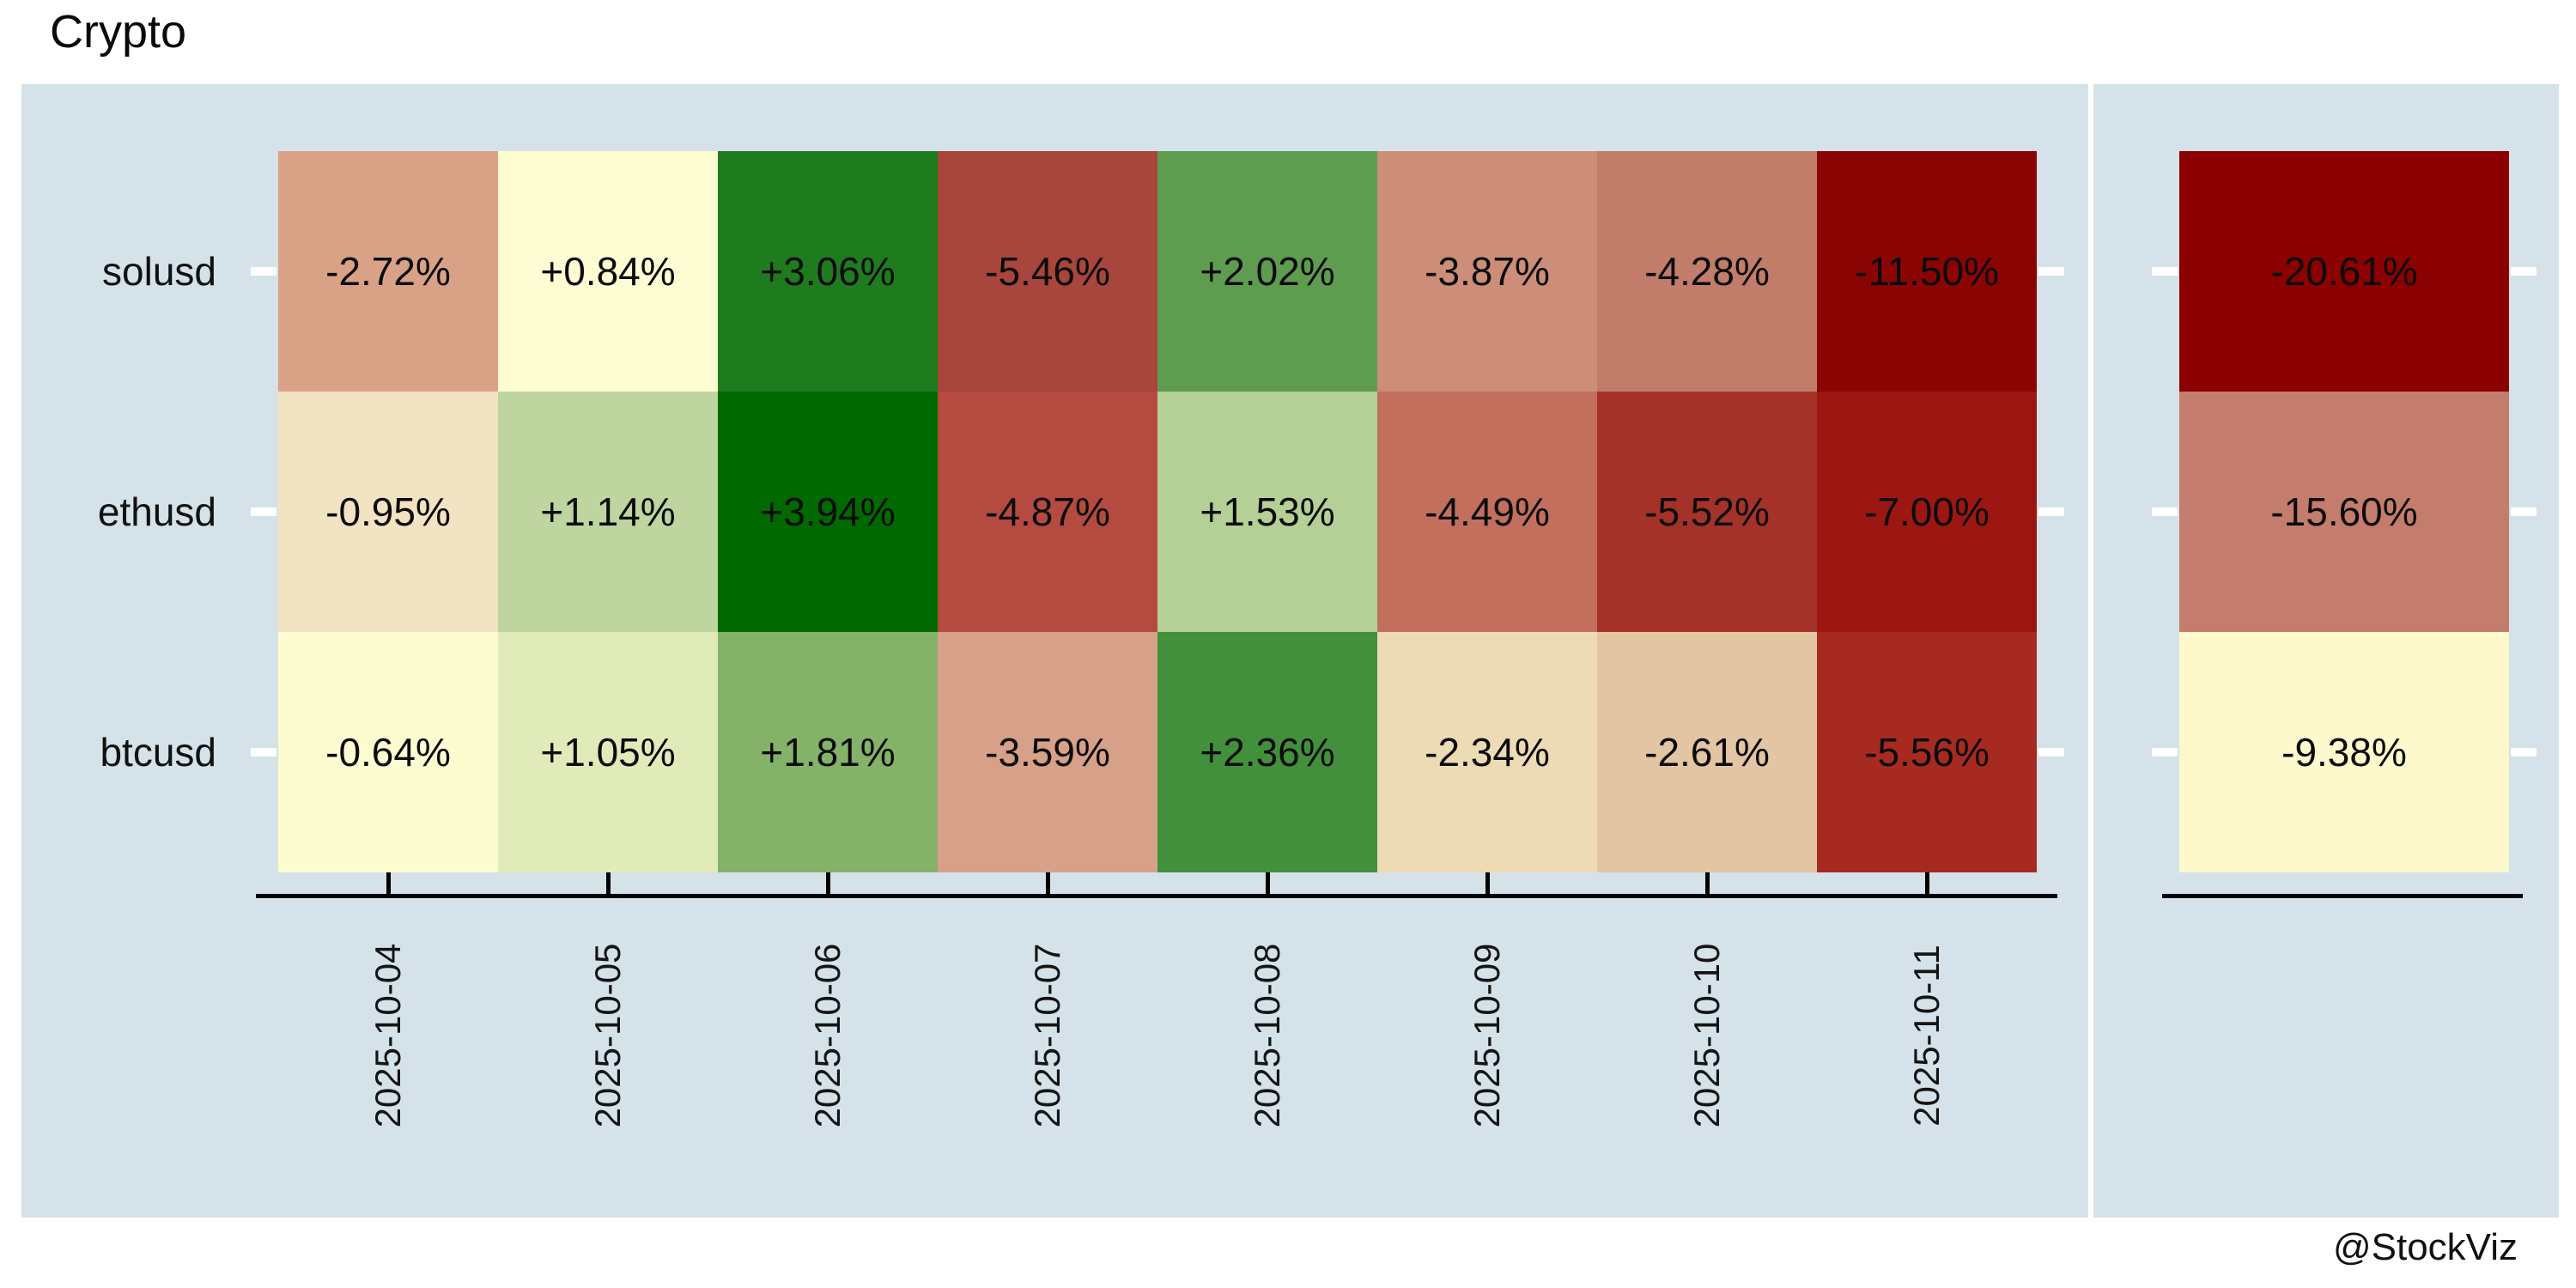  What do you see at coordinates (1927, 512) in the screenshot?
I see `heatmap-cell: -7.00%` at bounding box center [1927, 512].